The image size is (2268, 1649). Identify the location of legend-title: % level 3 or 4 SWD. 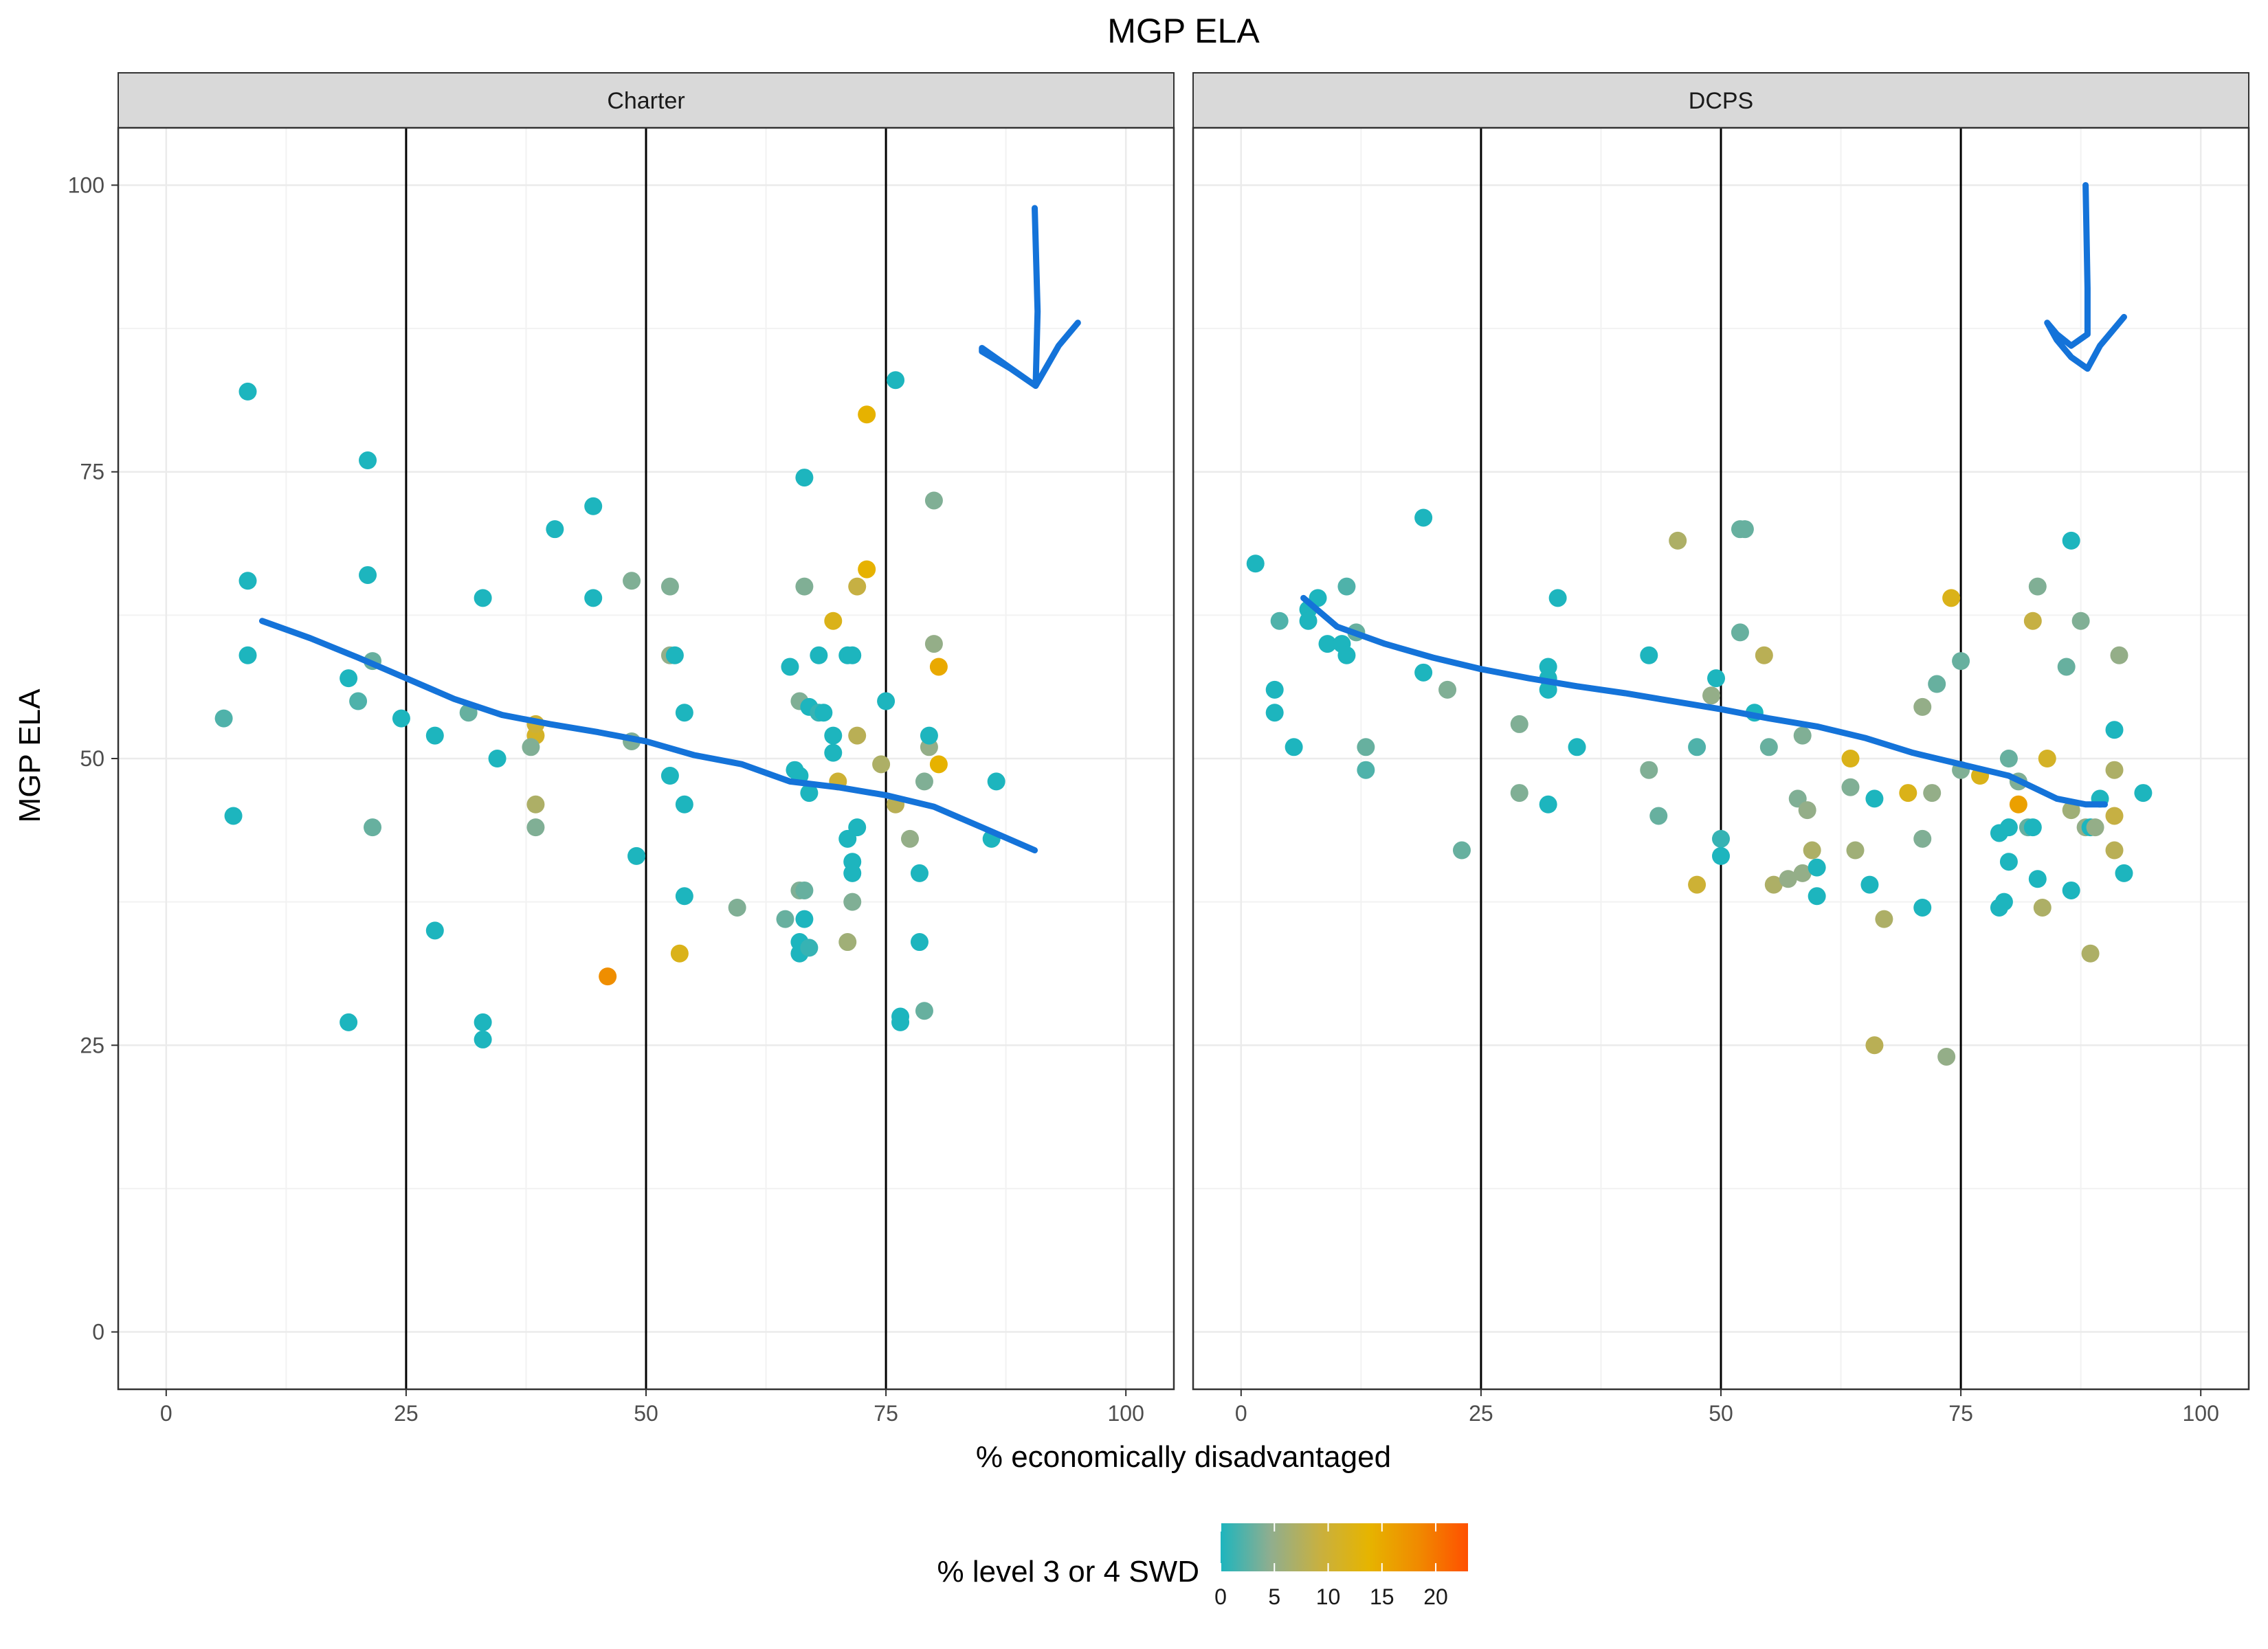
(1068, 1572).